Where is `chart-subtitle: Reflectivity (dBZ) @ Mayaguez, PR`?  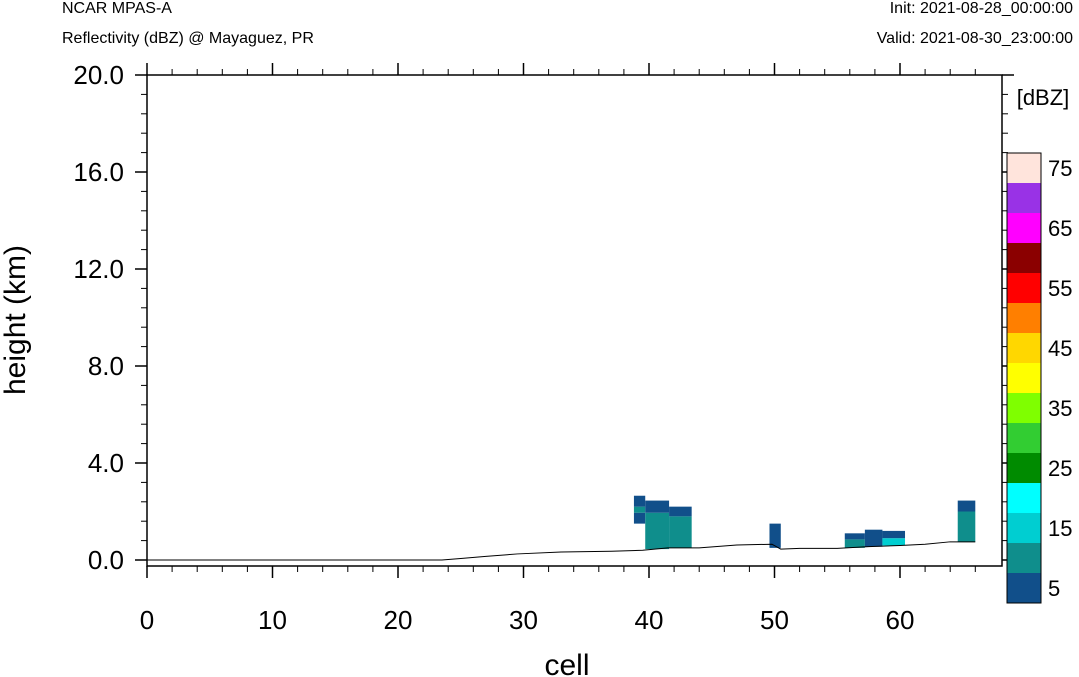 chart-subtitle: Reflectivity (dBZ) @ Mayaguez, PR is located at coordinates (188, 38).